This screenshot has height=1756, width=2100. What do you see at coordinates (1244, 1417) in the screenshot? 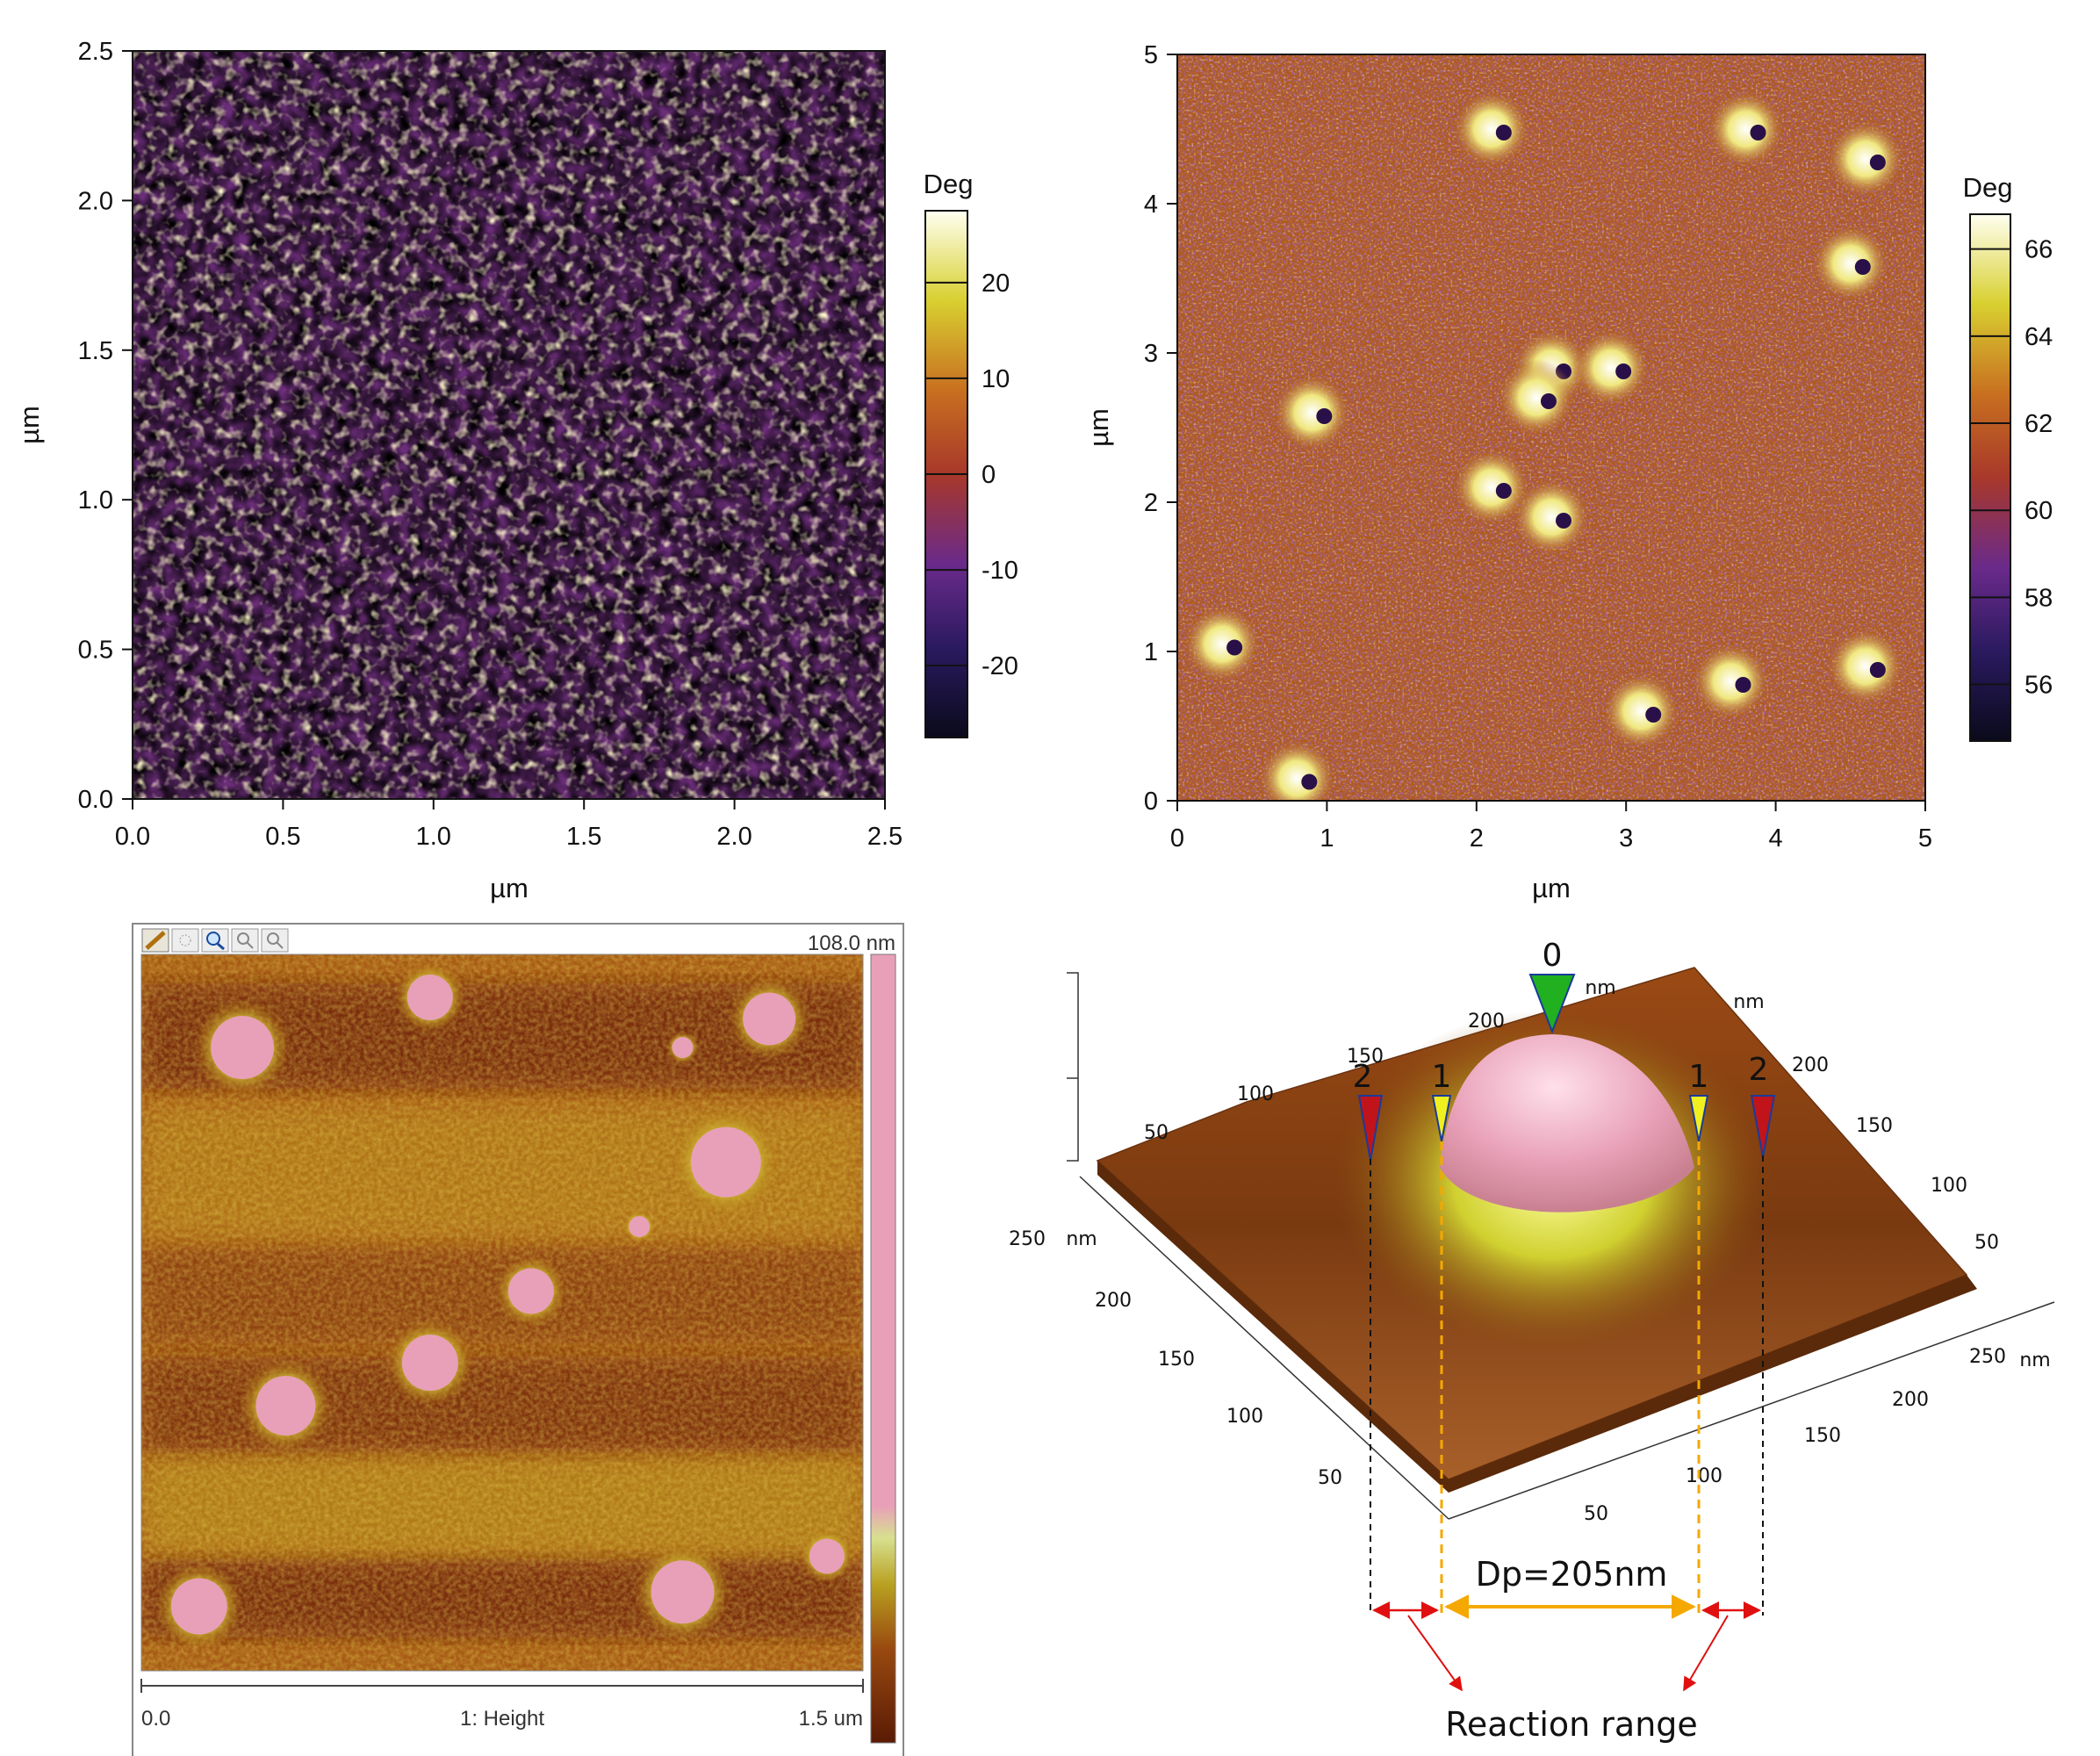
I see `left-axis-tick: 100` at bounding box center [1244, 1417].